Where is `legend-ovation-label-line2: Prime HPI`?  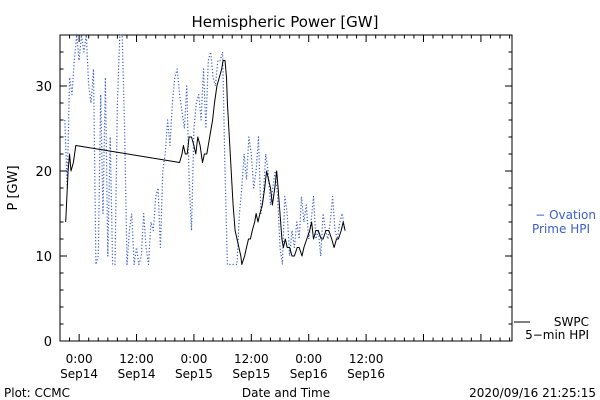
legend-ovation-label-line2: Prime HPI is located at coordinates (561, 229).